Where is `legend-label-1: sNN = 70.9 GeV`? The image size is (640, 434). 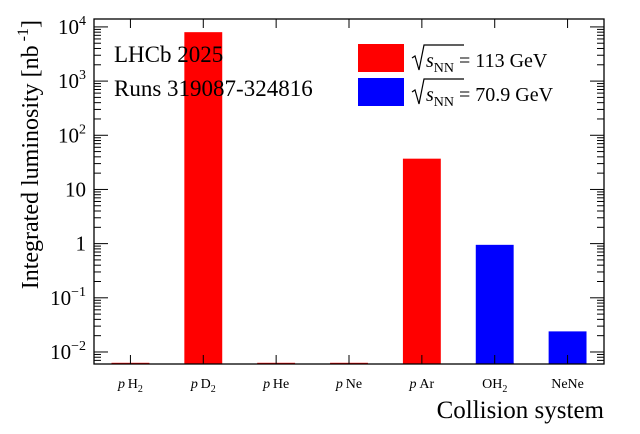 legend-label-1: sNN = 70.9 GeV is located at coordinates (490, 97).